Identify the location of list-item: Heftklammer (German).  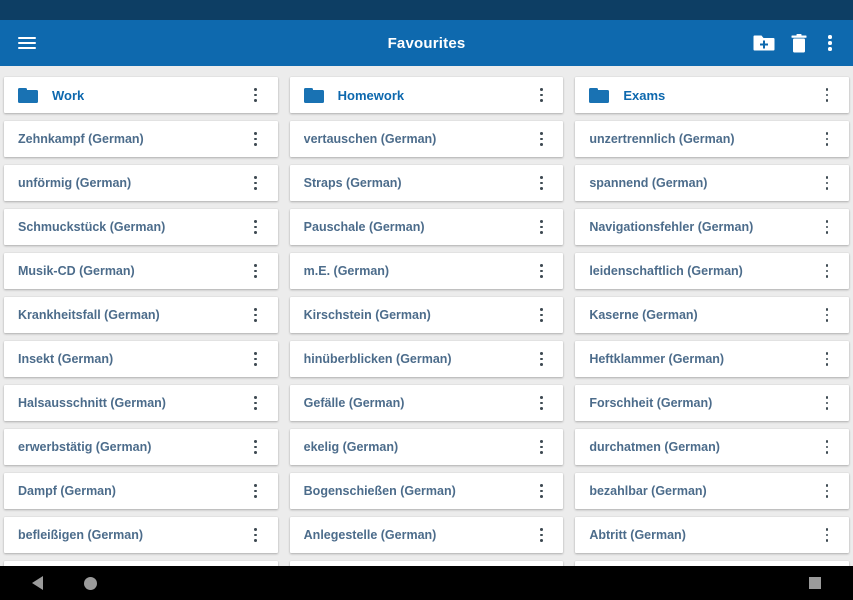
(712, 359).